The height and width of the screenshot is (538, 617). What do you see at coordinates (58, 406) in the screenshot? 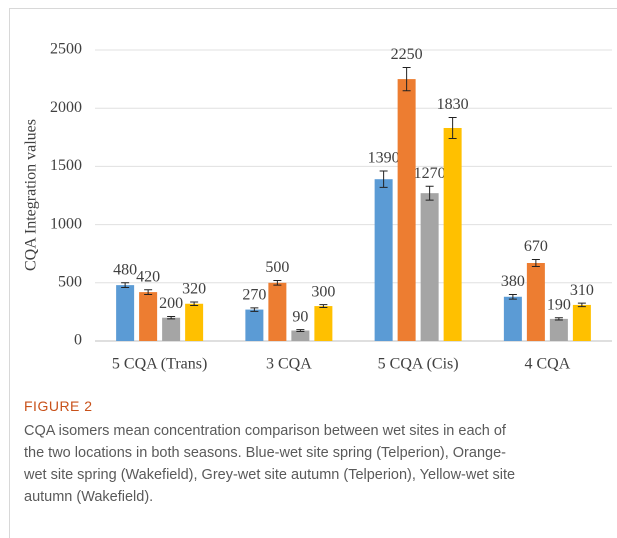
I see `figure-label: FIGURE 2` at bounding box center [58, 406].